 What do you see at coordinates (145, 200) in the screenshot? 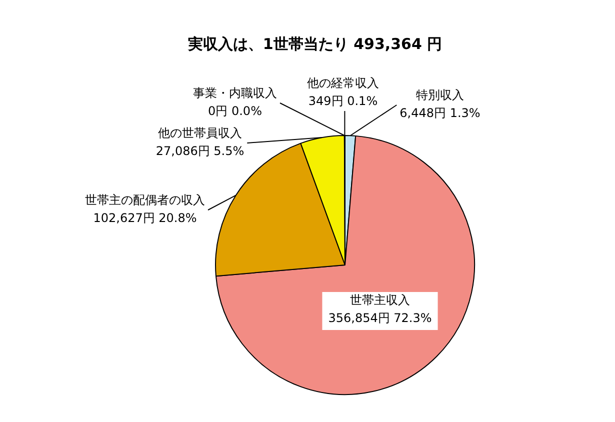
I see `slice-label: 世帯主の配偶者の収入` at bounding box center [145, 200].